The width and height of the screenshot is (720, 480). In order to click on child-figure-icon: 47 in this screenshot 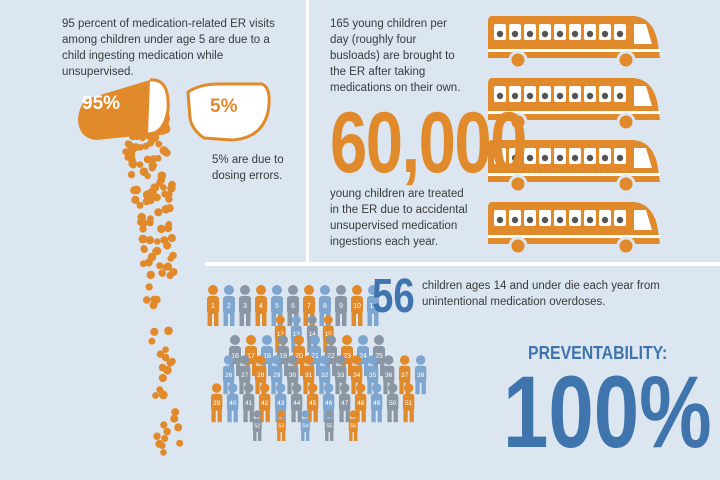, I will do `click(344, 403)`.